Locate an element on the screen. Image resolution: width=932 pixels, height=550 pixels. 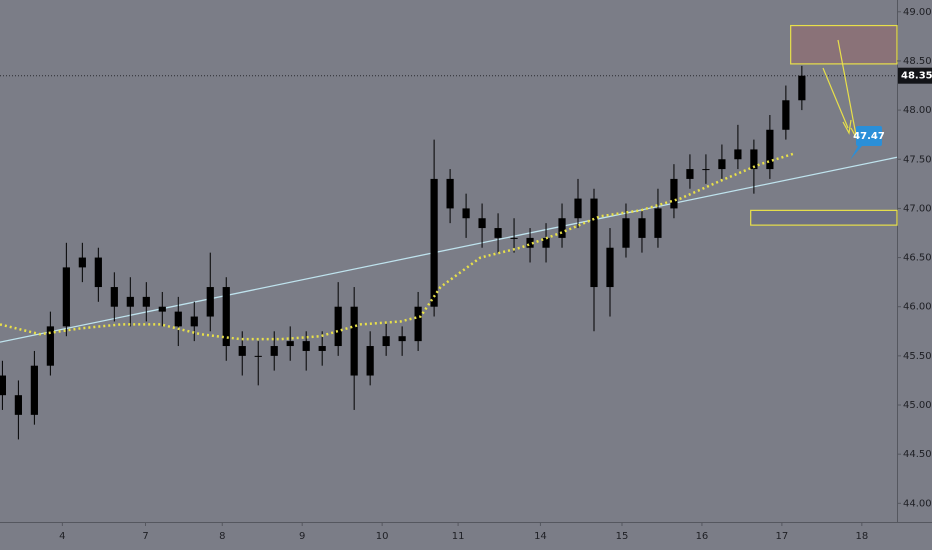
x-tick-label: 9 is located at coordinates (302, 536).